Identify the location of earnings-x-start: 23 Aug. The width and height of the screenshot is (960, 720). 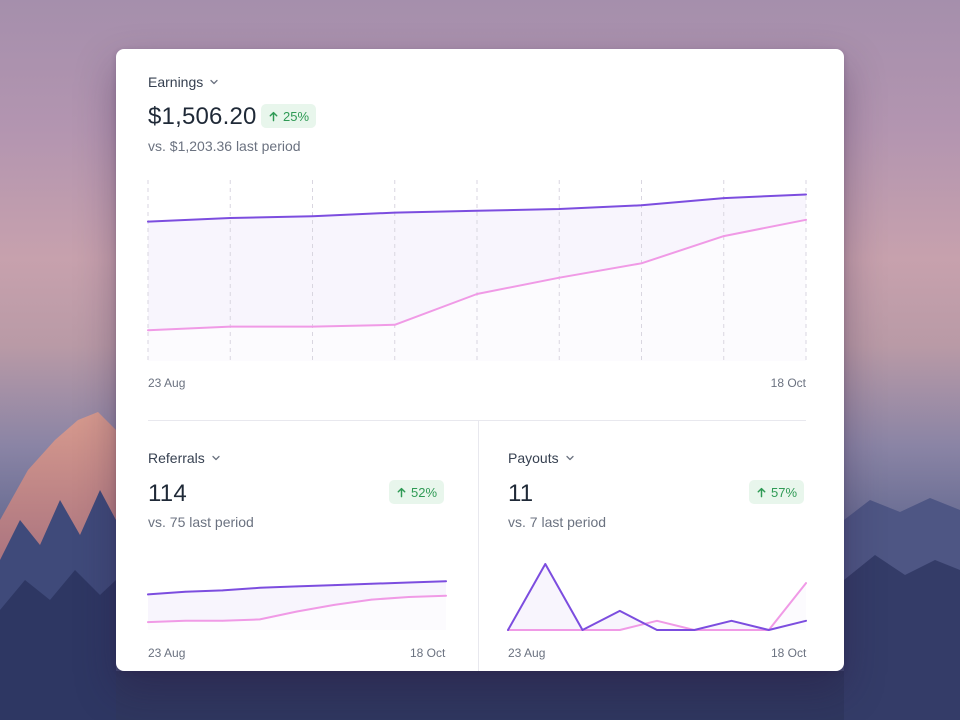
(167, 383).